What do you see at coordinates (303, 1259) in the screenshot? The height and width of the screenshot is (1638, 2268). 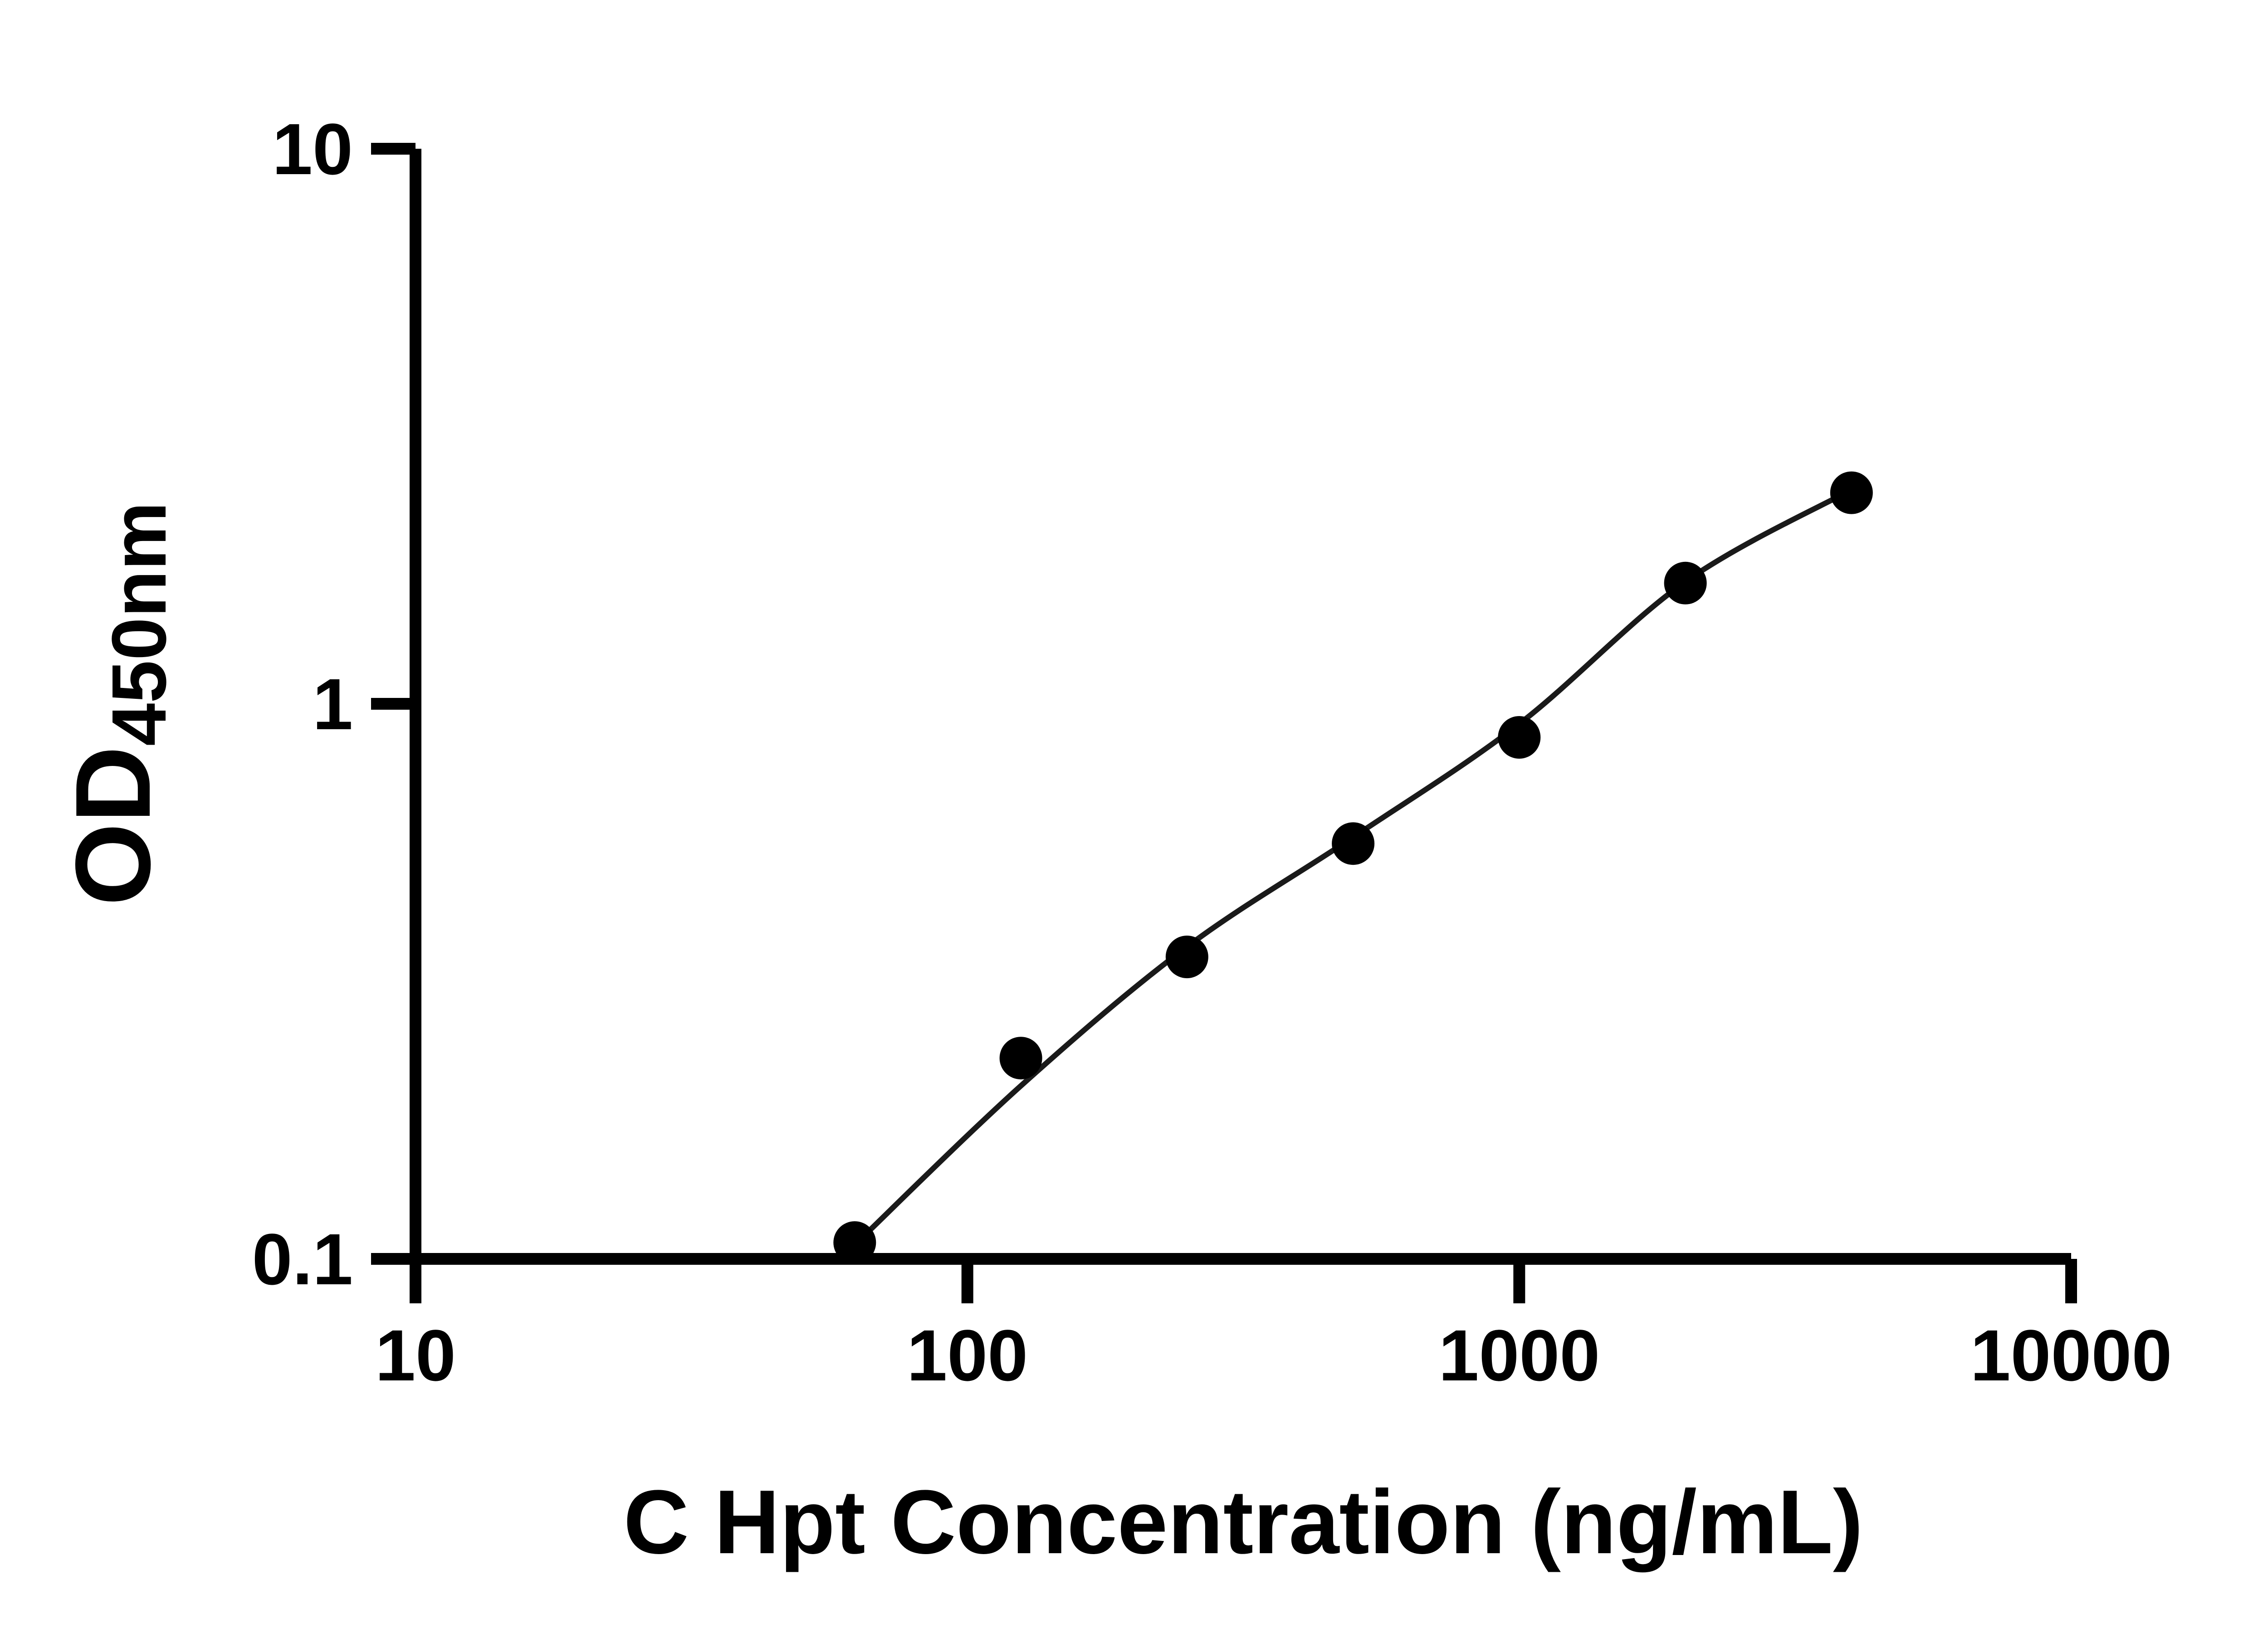 I see `y-tick-label: 0.1` at bounding box center [303, 1259].